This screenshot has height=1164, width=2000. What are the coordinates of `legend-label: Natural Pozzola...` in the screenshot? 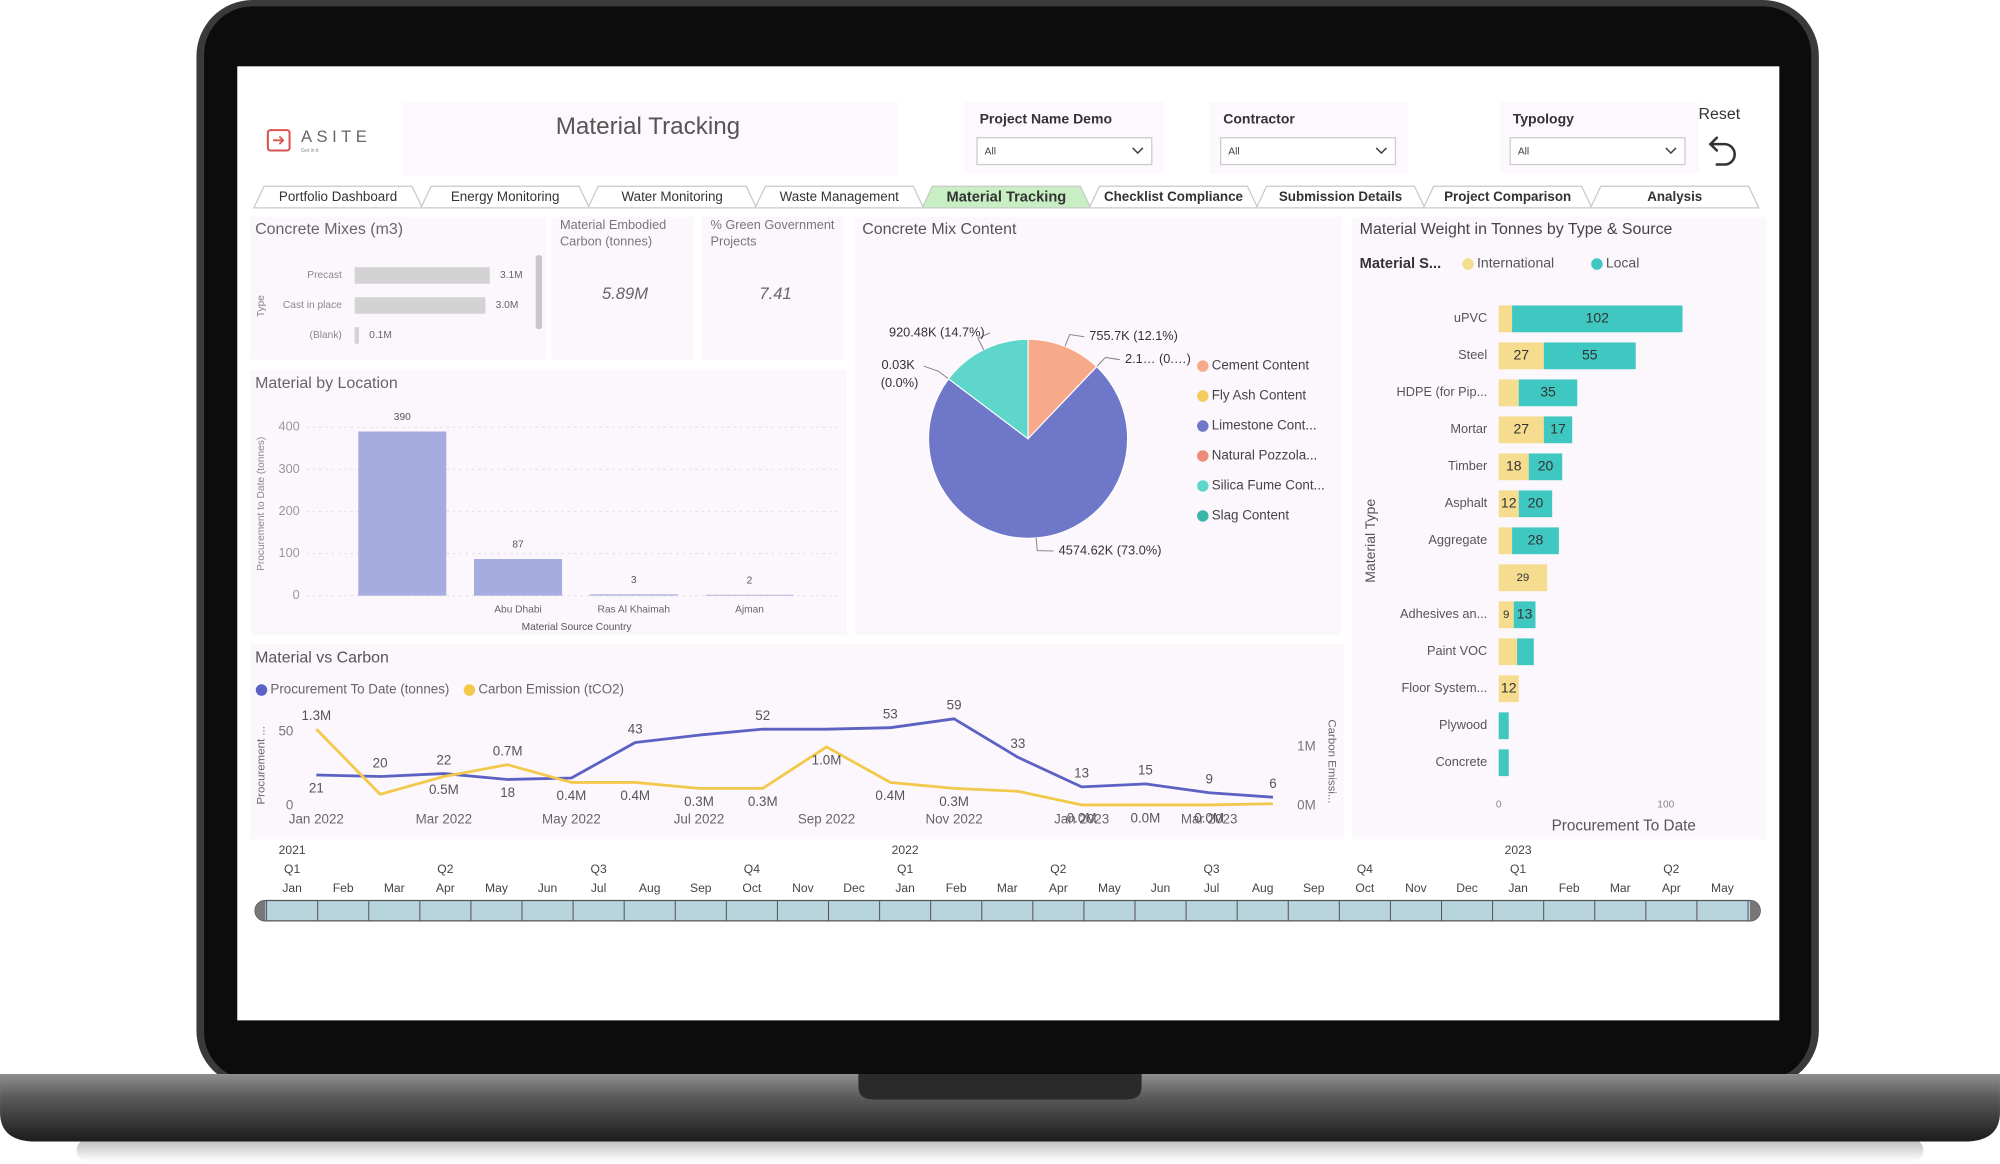 It's located at (1265, 455).